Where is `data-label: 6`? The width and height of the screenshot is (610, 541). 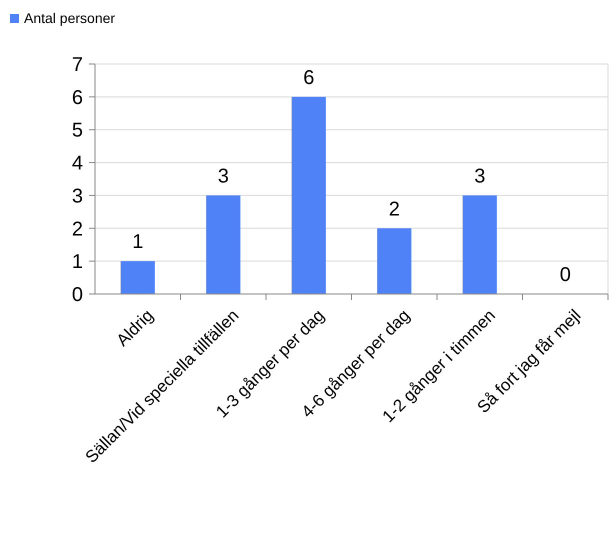
data-label: 6 is located at coordinates (308, 77).